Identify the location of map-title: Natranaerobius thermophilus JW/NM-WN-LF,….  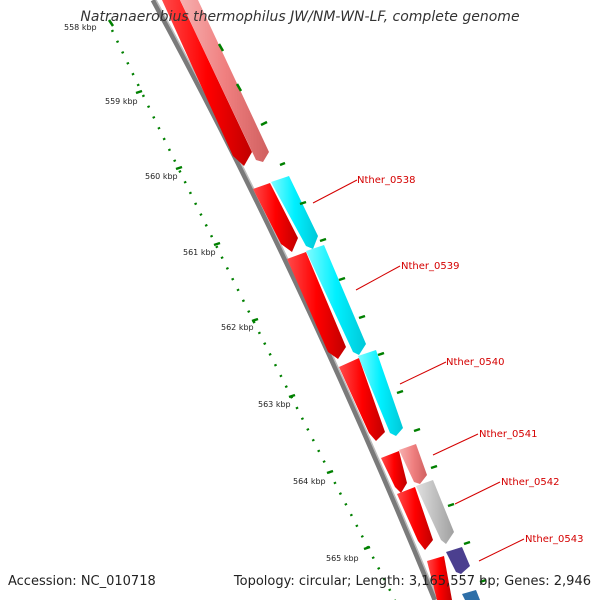
(300, 17).